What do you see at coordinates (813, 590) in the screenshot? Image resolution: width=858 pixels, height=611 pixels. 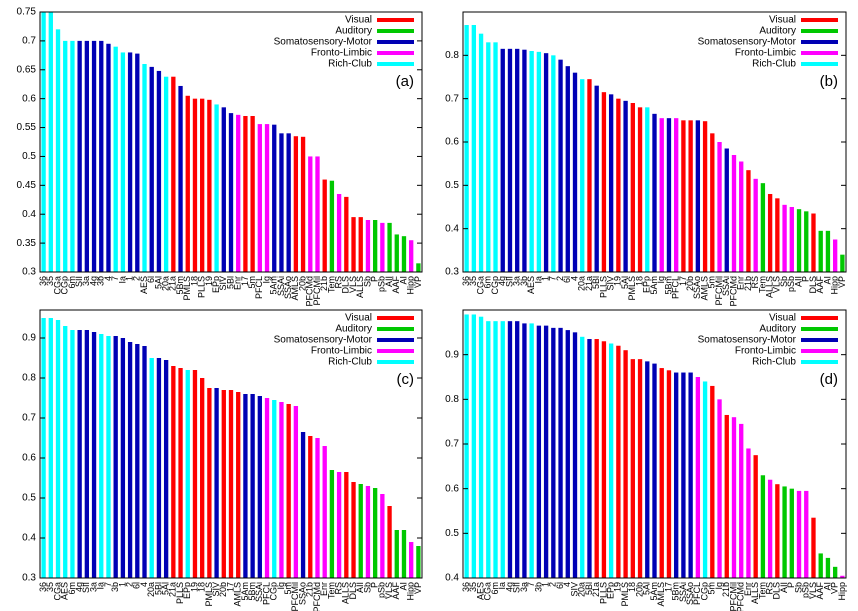 I see `x-tick-label: VLS` at bounding box center [813, 590].